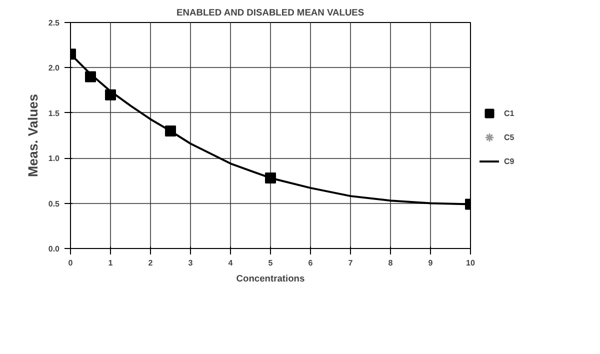  I want to click on x-tick-label: 1, so click(111, 263).